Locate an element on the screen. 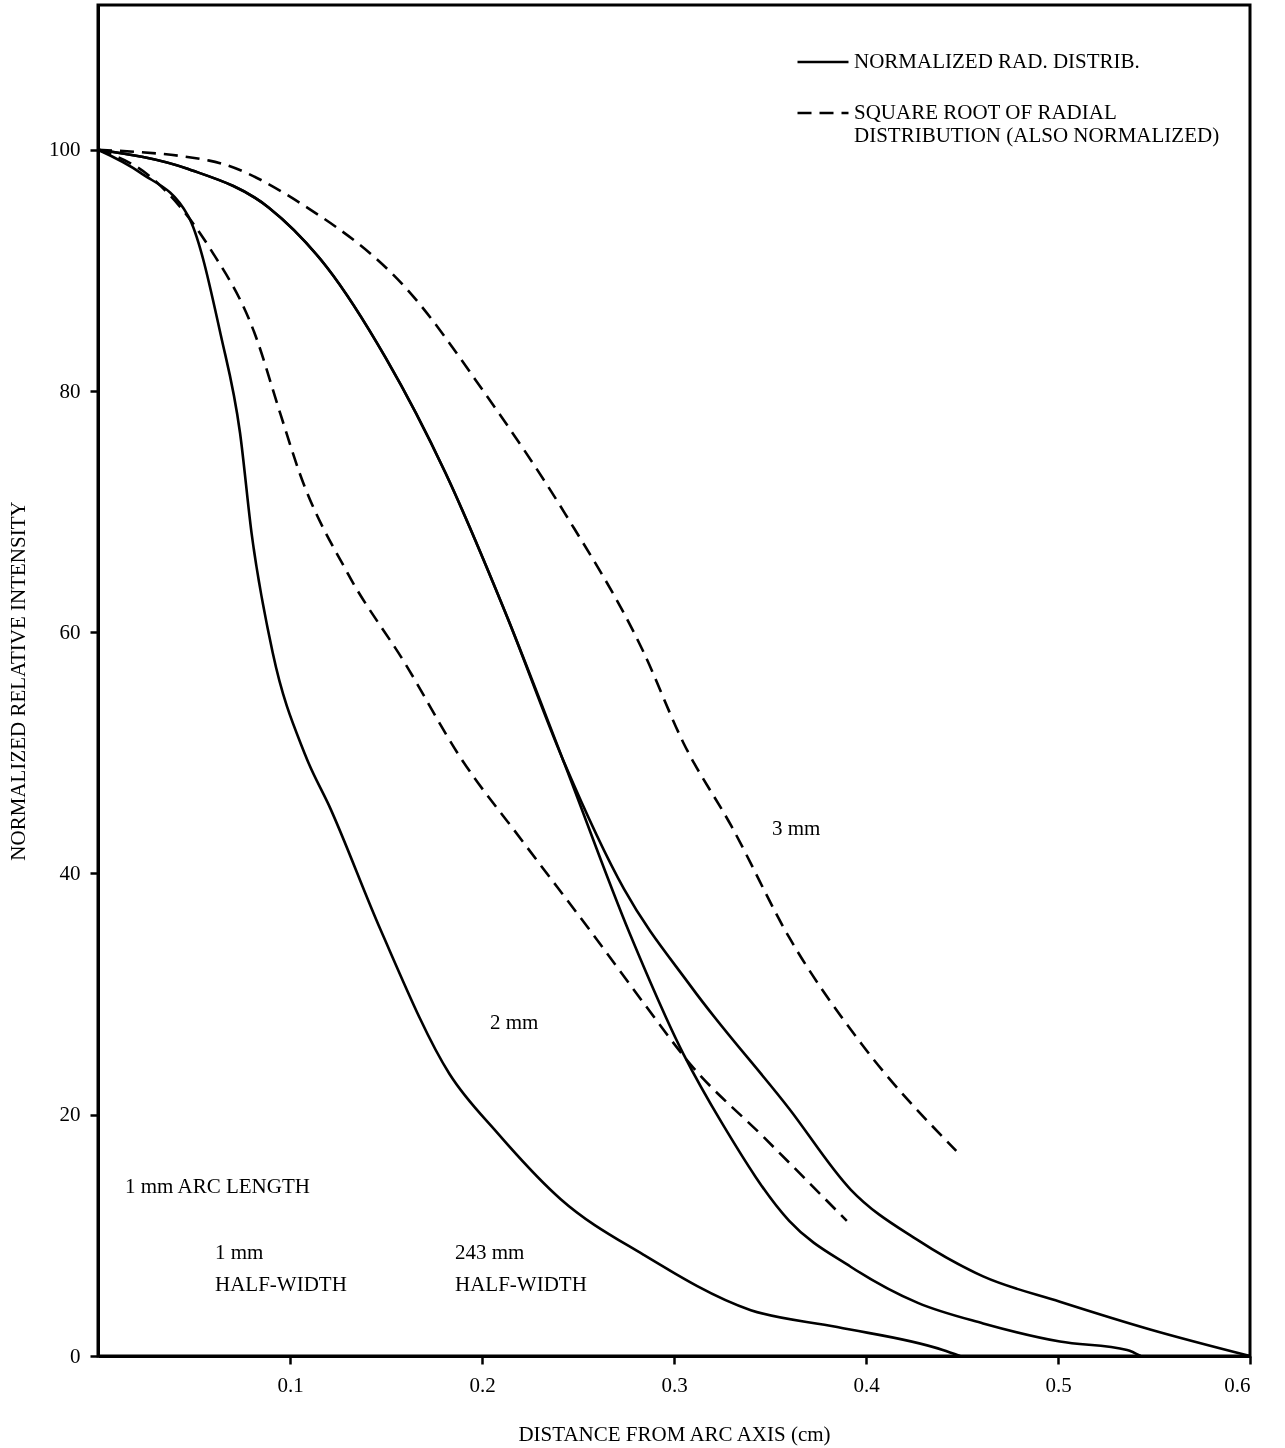 This screenshot has height=1448, width=1285. y-tick-label: 40 is located at coordinates (70, 873).